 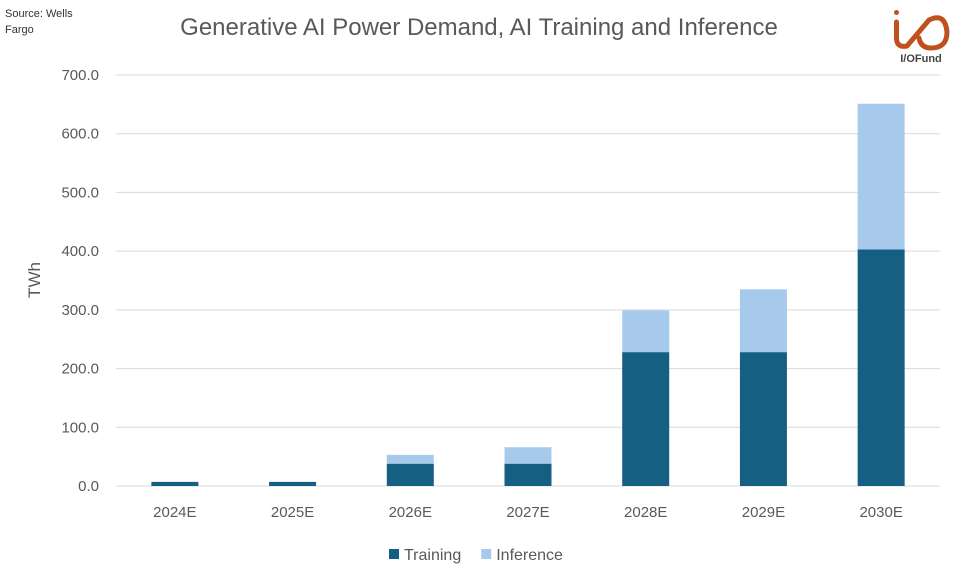 What do you see at coordinates (645, 512) in the screenshot?
I see `x-tick-label: 2028E` at bounding box center [645, 512].